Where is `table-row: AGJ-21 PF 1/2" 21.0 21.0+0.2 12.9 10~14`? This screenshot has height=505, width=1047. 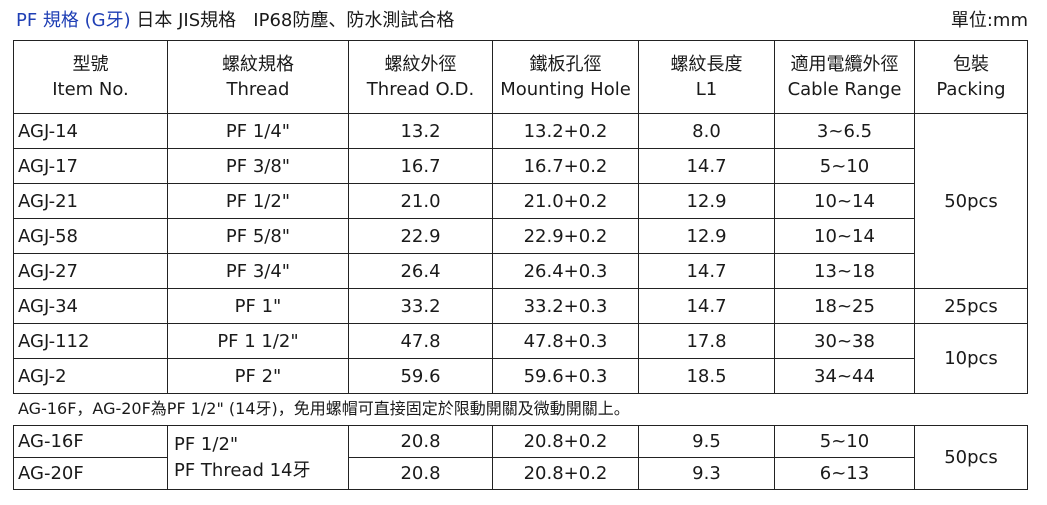
table-row: AGJ-21 PF 1/2" 21.0 21.0+0.2 12.9 10~14 is located at coordinates (520, 201).